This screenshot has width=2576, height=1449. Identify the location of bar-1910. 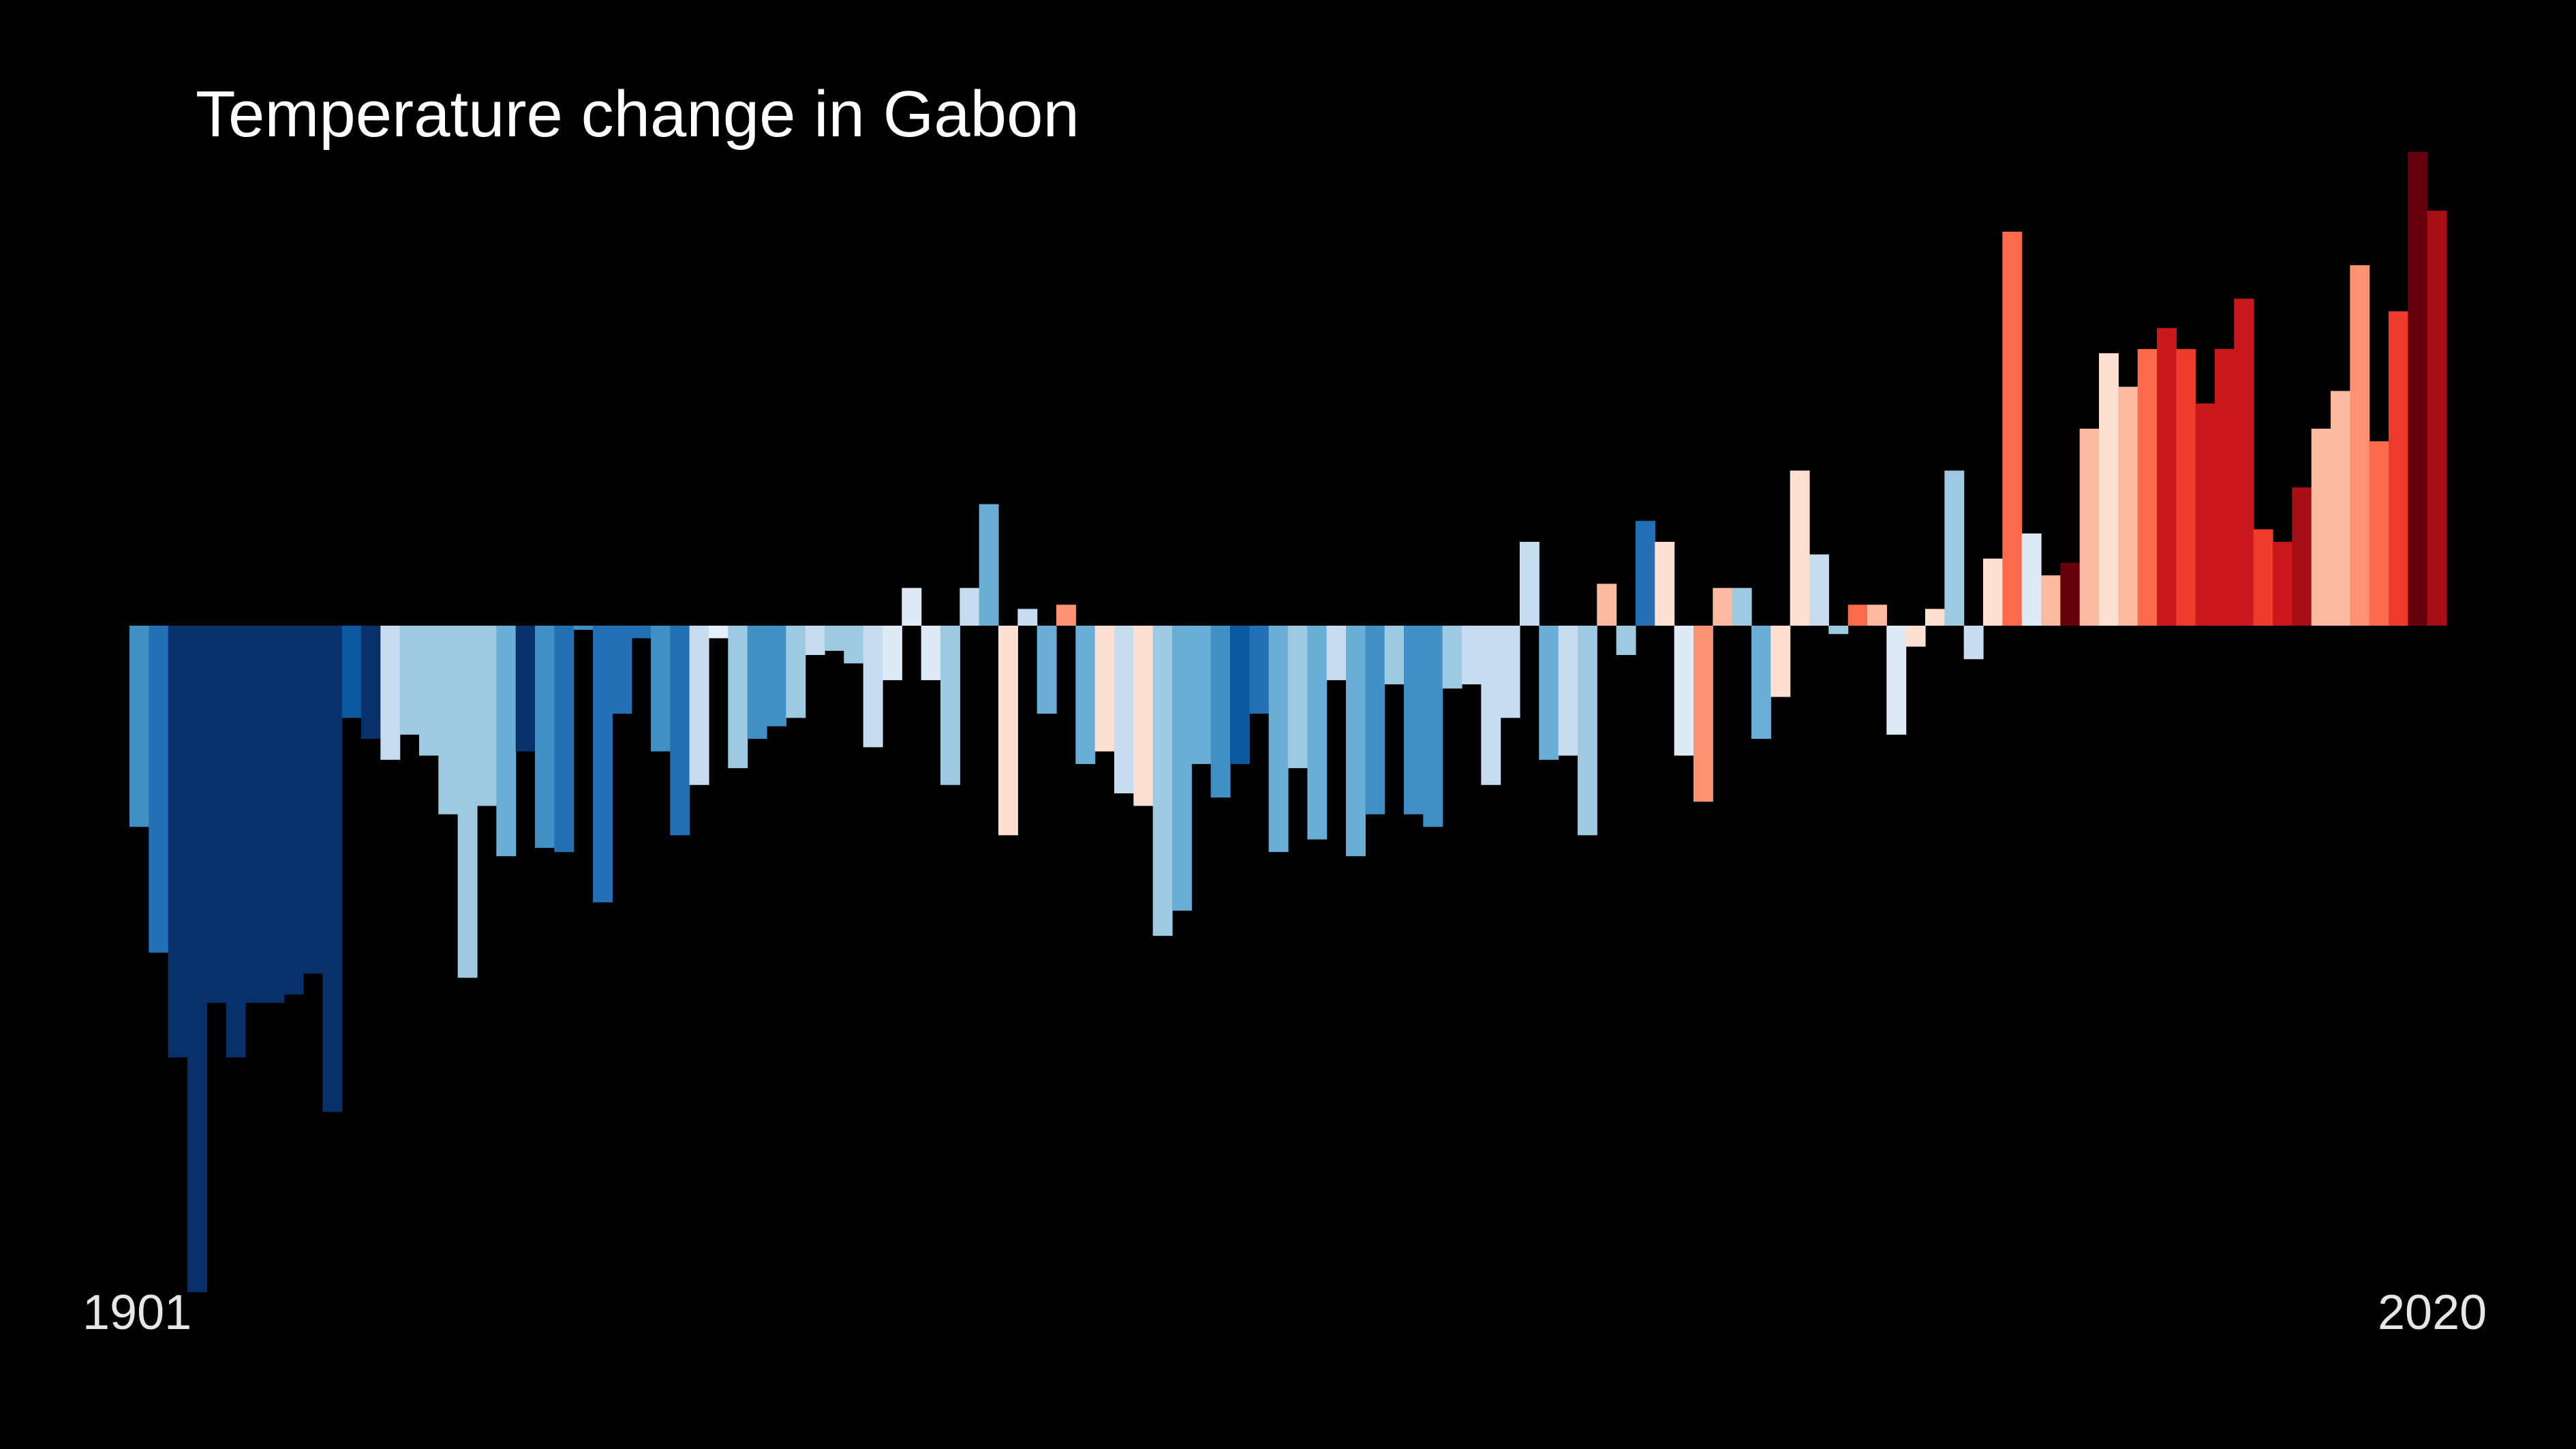
(313, 800).